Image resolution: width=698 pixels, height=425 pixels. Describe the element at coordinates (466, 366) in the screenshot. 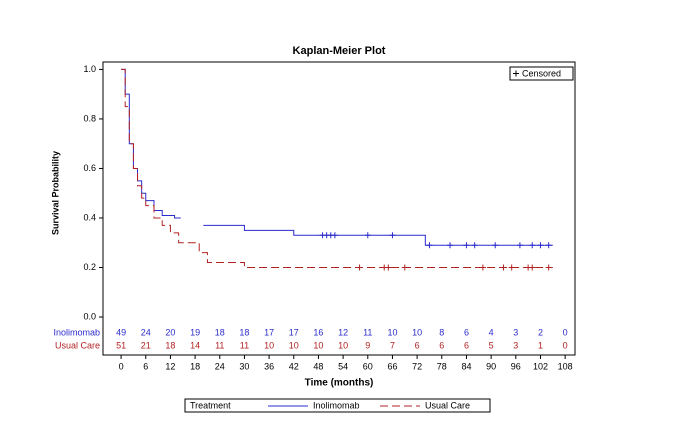

I see `x-tick-label: 84` at that location.